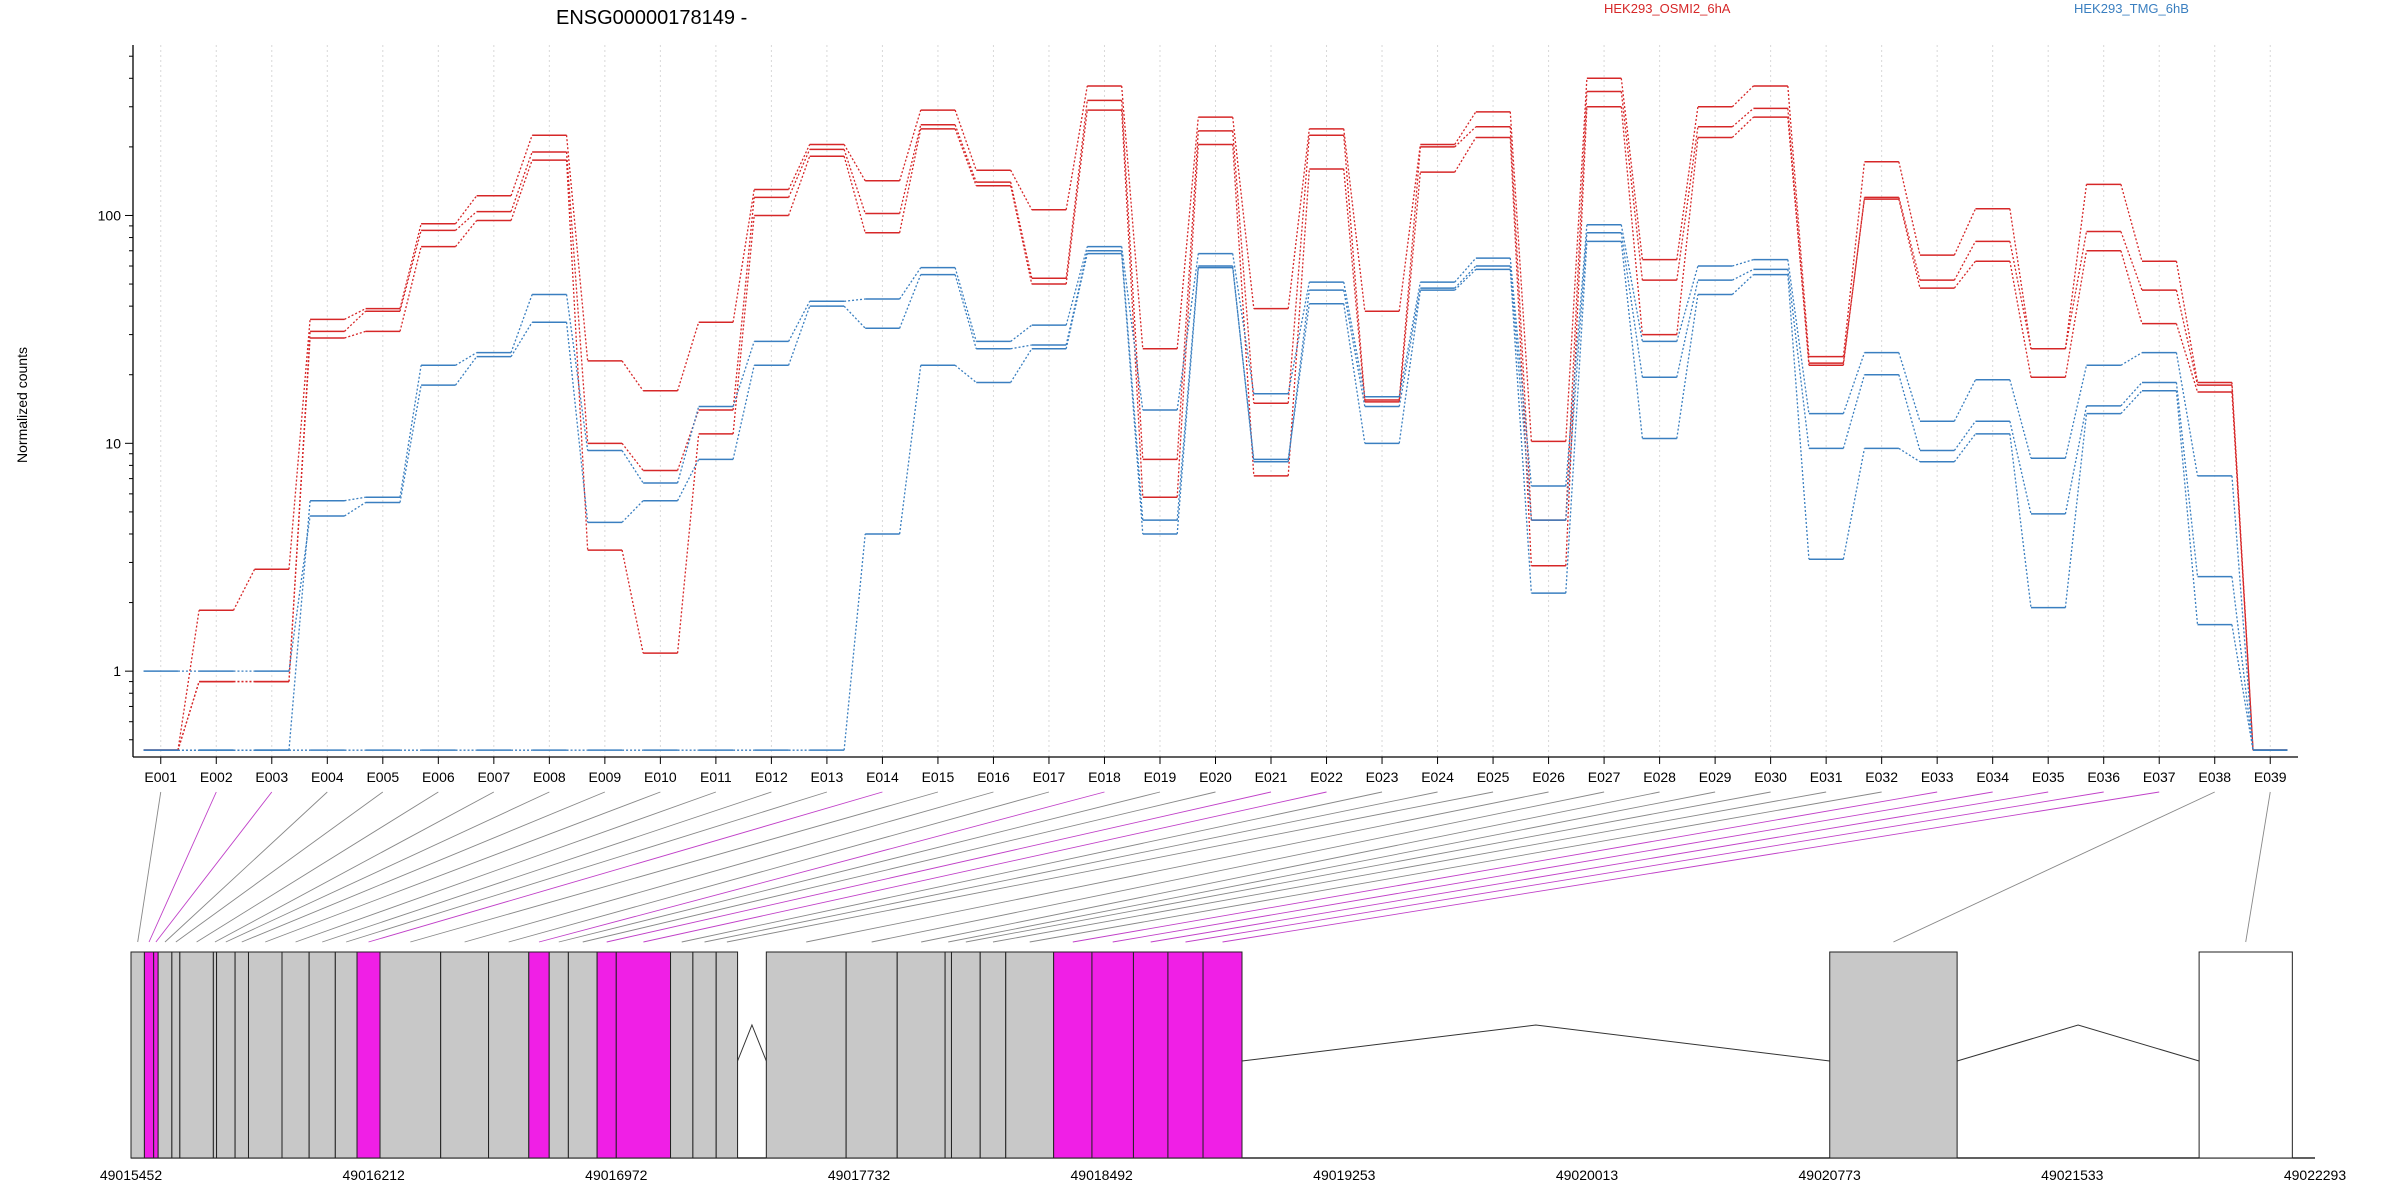  Describe the element at coordinates (216, 777) in the screenshot. I see `x-tick-label-E002: E002` at that location.